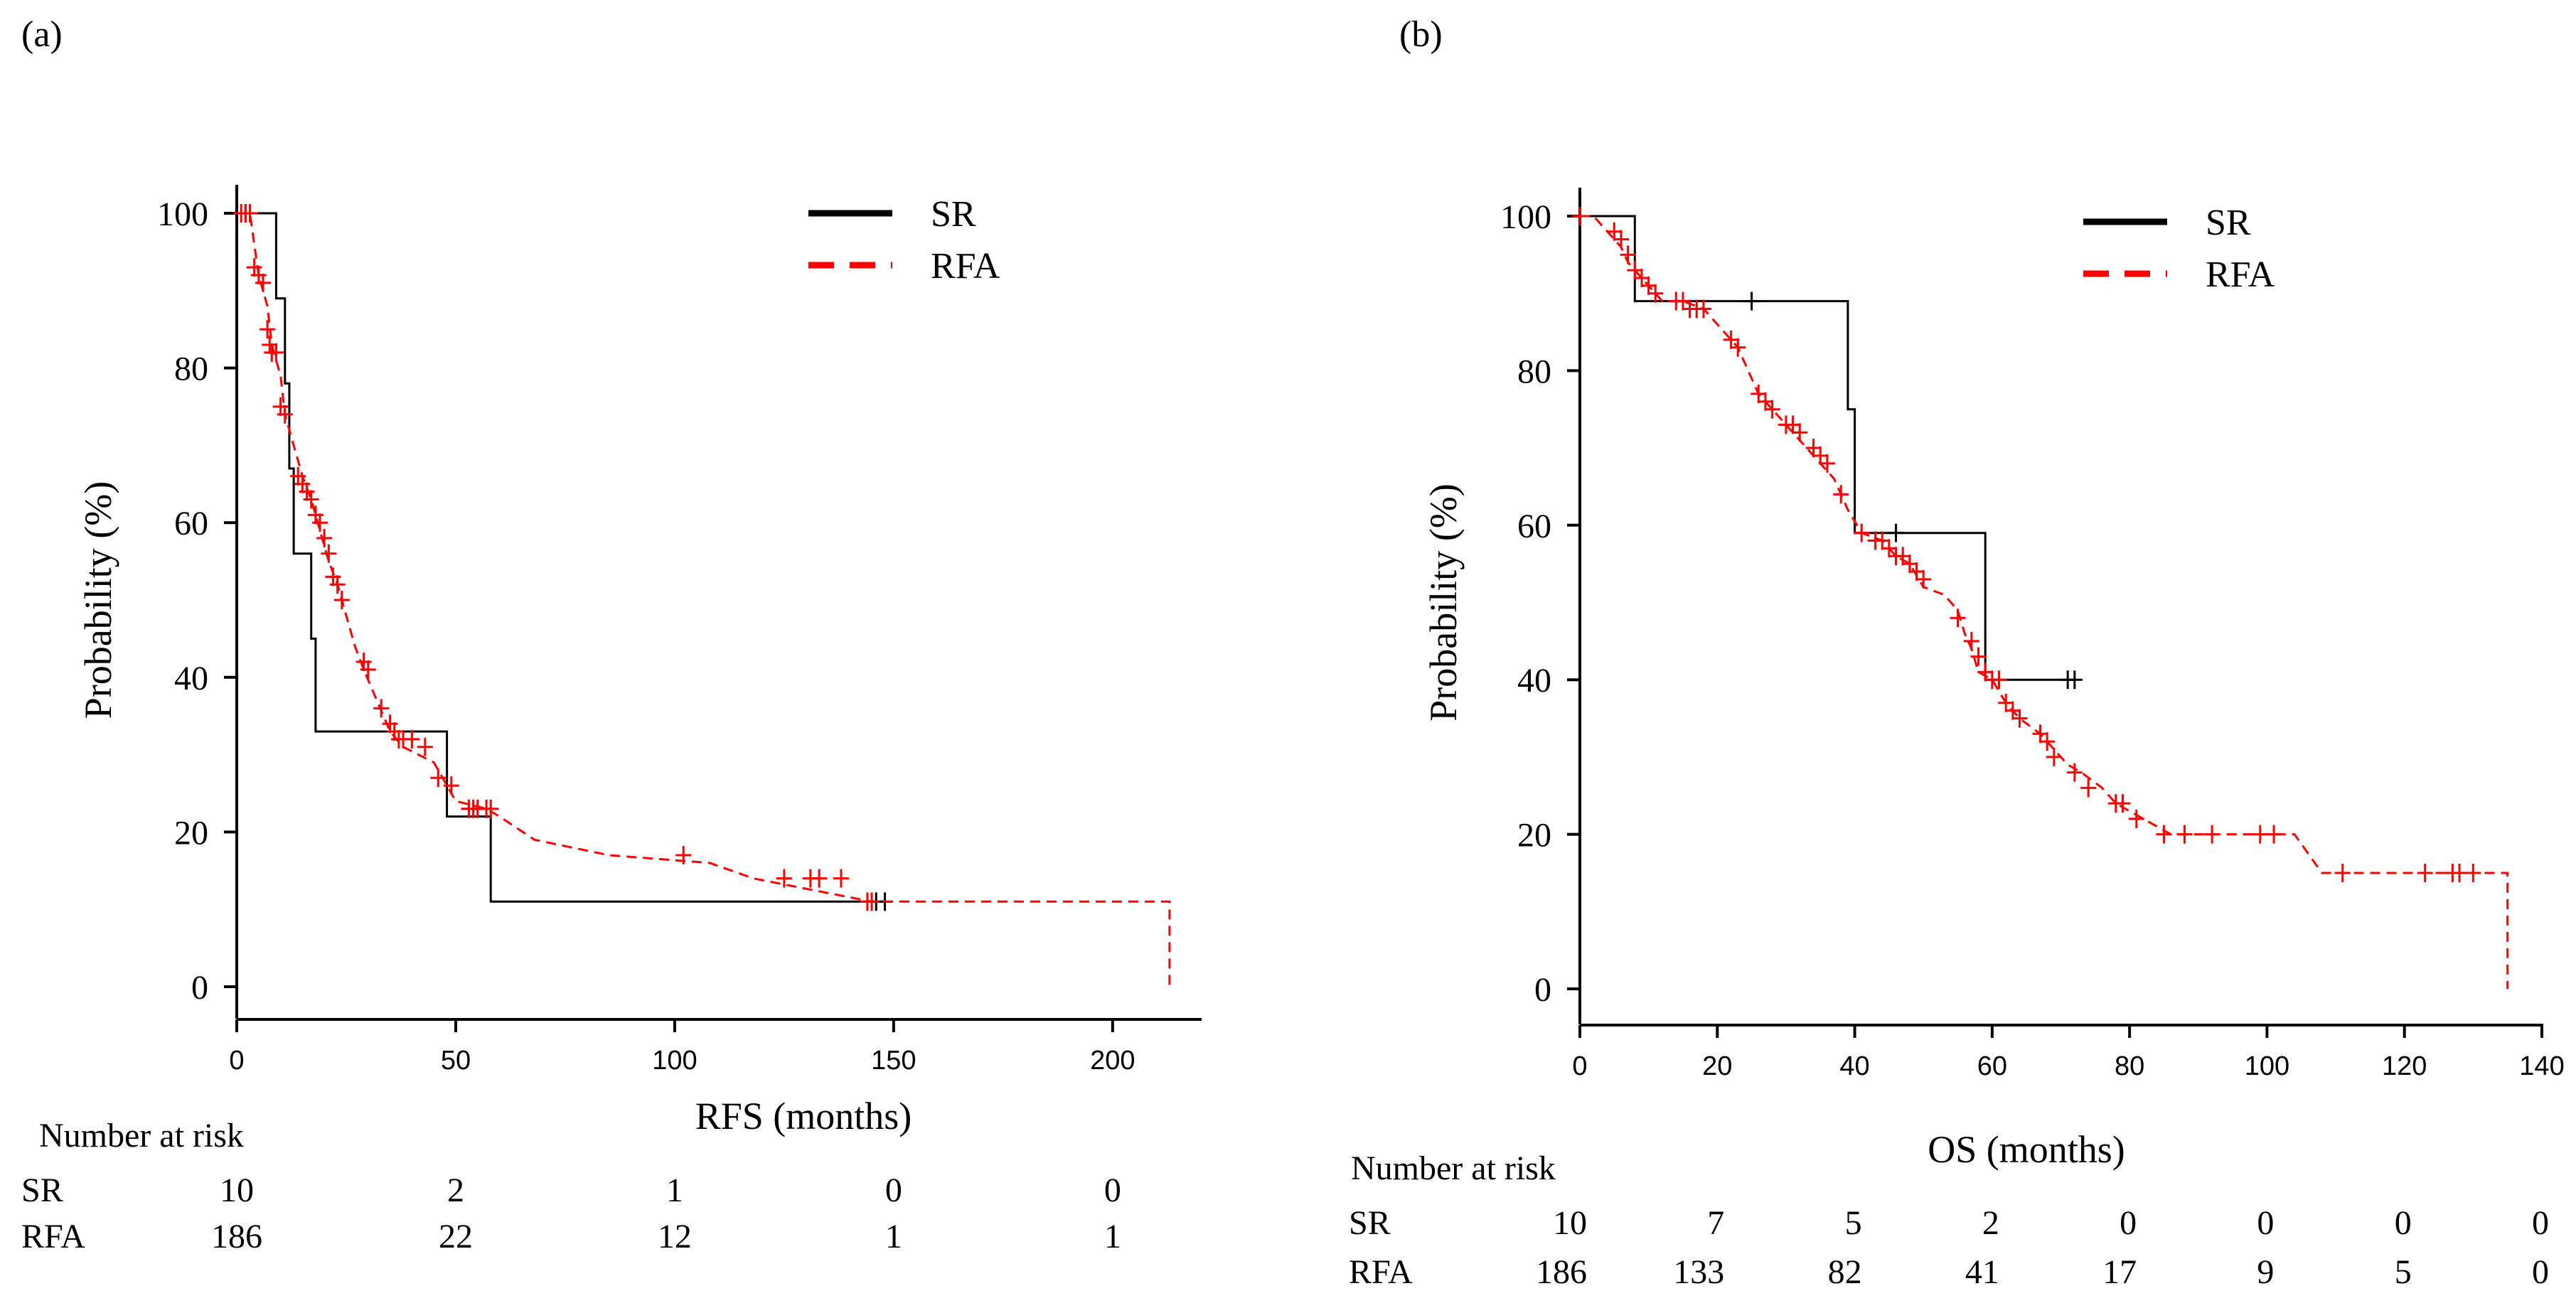 The width and height of the screenshot is (2576, 1313). Describe the element at coordinates (1992, 1066) in the screenshot. I see `x-tick-label: 60` at that location.